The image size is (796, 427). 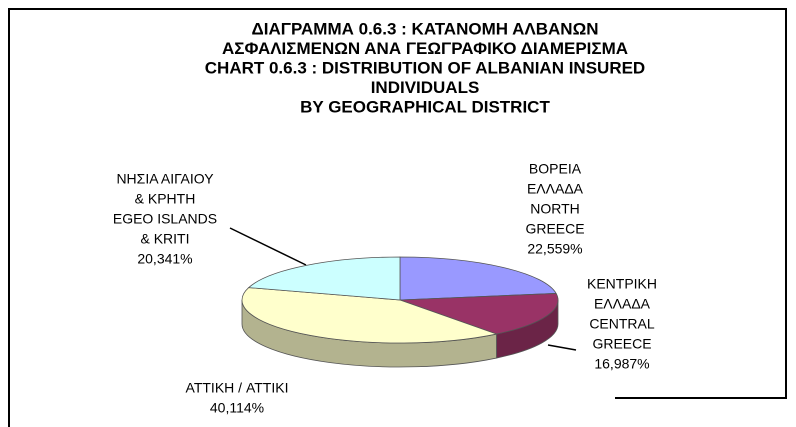 What do you see at coordinates (165, 199) in the screenshot?
I see `slice-label: & ΚΡΗΤΗ` at bounding box center [165, 199].